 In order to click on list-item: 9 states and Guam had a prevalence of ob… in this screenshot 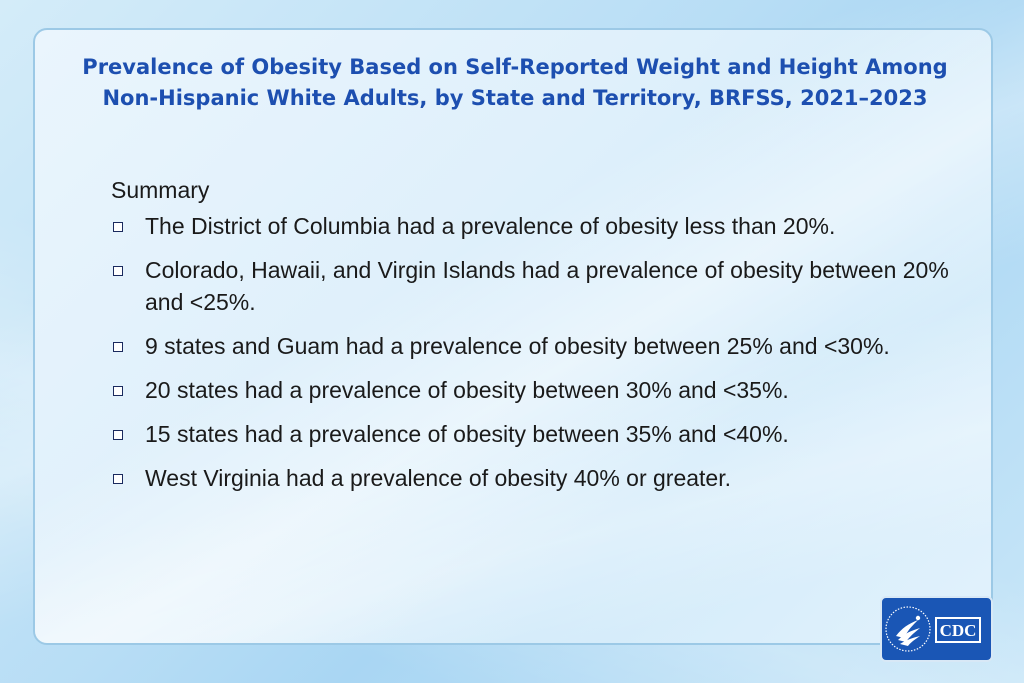, I will do `click(531, 346)`.